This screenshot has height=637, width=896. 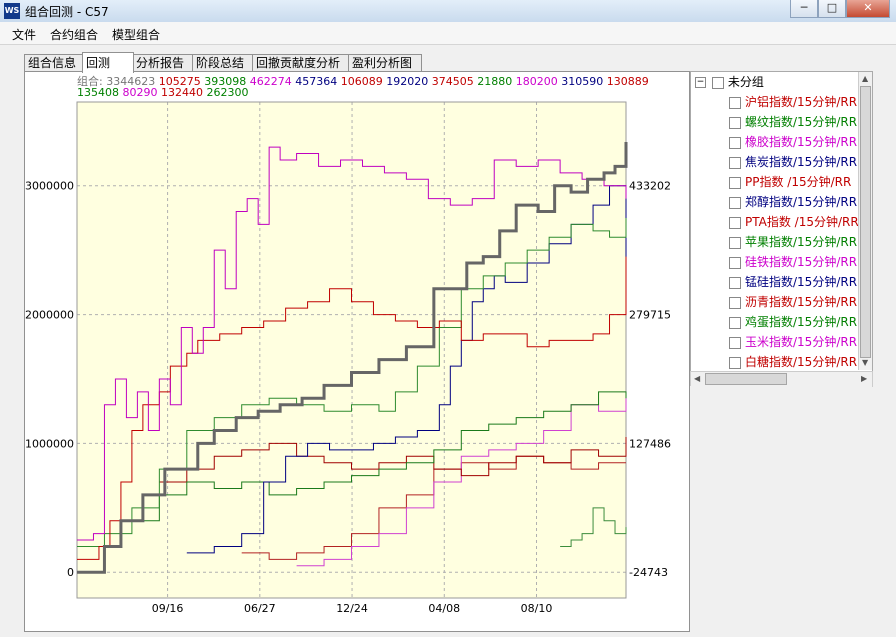 What do you see at coordinates (74, 35) in the screenshot?
I see `menu-contract-portfolio: 合约组合` at bounding box center [74, 35].